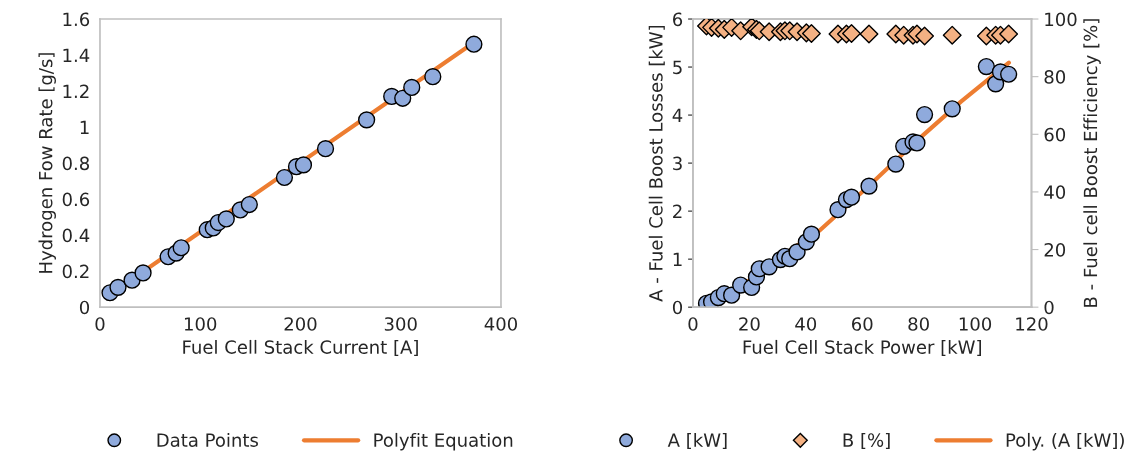  Describe the element at coordinates (697, 441) in the screenshot. I see `legend-label: A [kW]` at that location.